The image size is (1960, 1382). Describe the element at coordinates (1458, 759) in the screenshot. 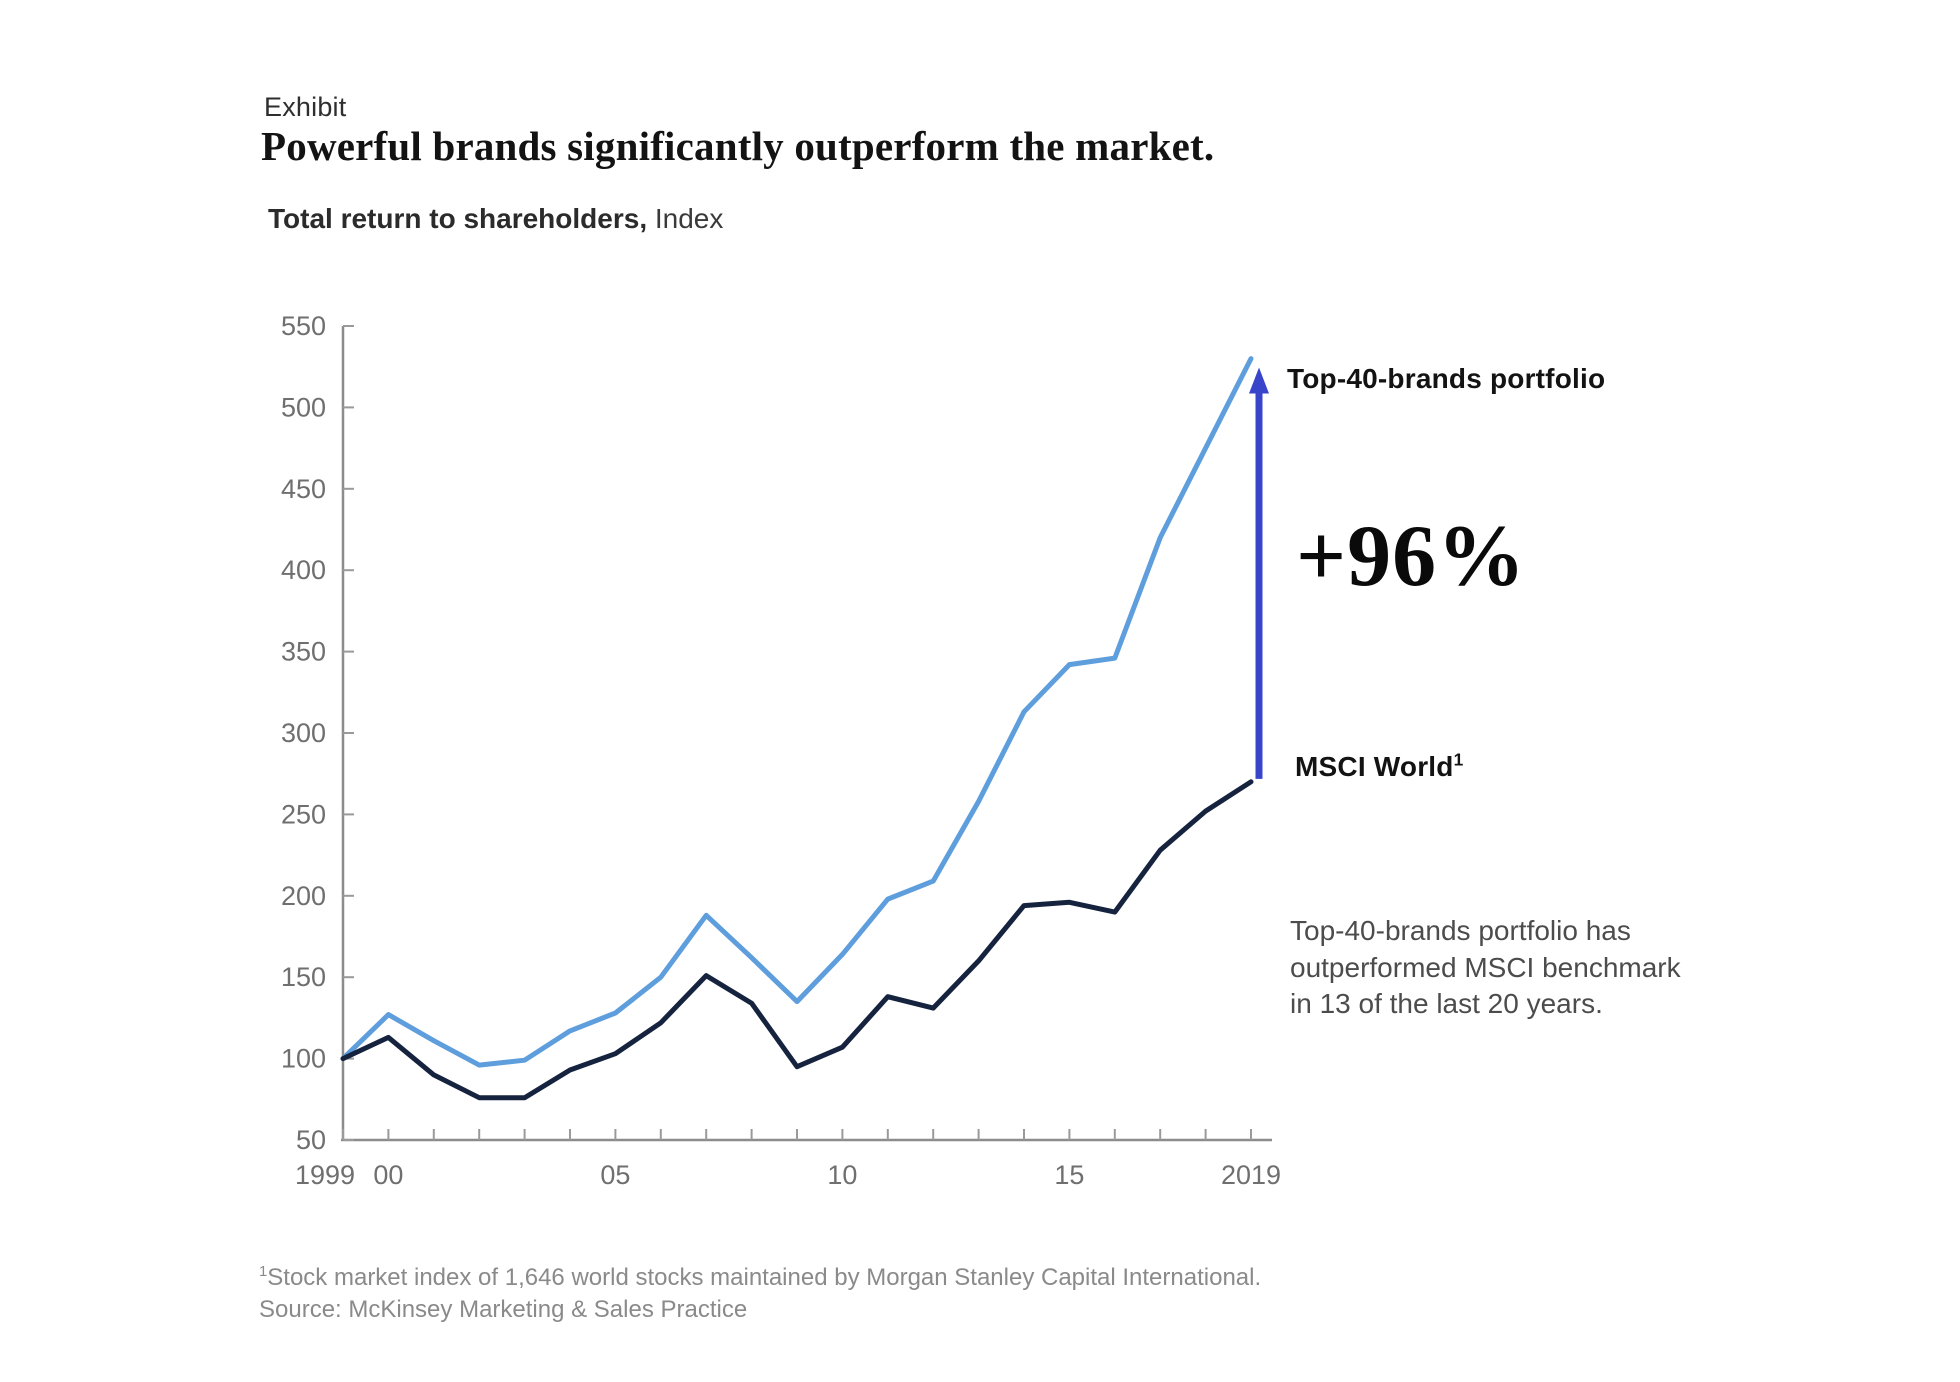

I see `msci-footnote-marker: 1` at that location.